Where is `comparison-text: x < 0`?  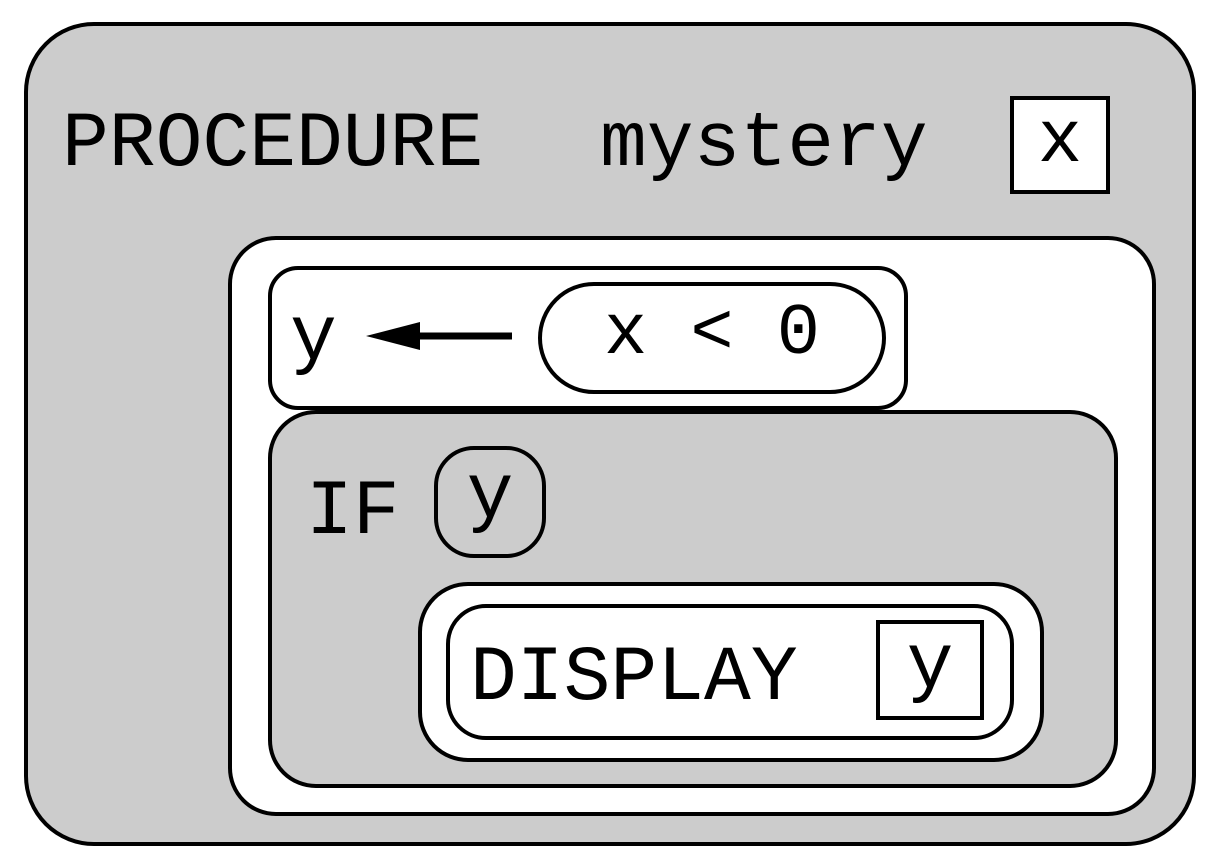 comparison-text: x < 0 is located at coordinates (712, 334).